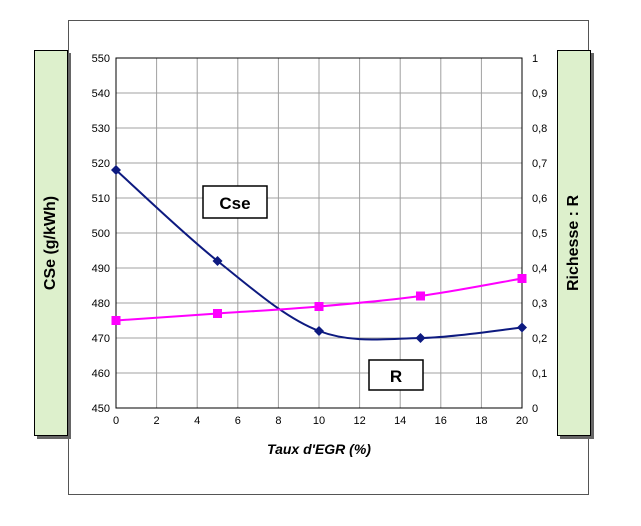 This screenshot has height=526, width=641. I want to click on right-y-tick-label: 0,3, so click(539, 304).